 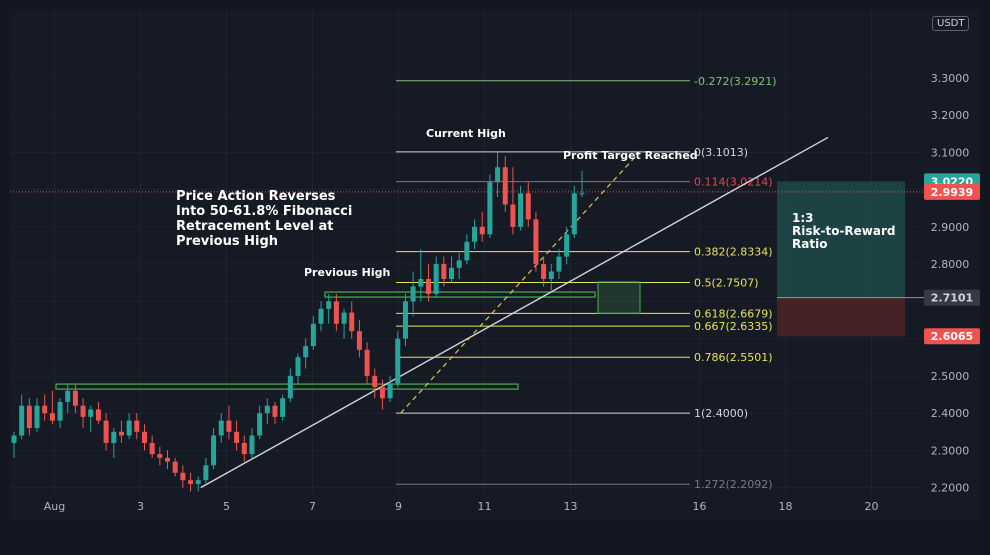 What do you see at coordinates (735, 81) in the screenshot?
I see `fib-label: -0.272(3.2921)` at bounding box center [735, 81].